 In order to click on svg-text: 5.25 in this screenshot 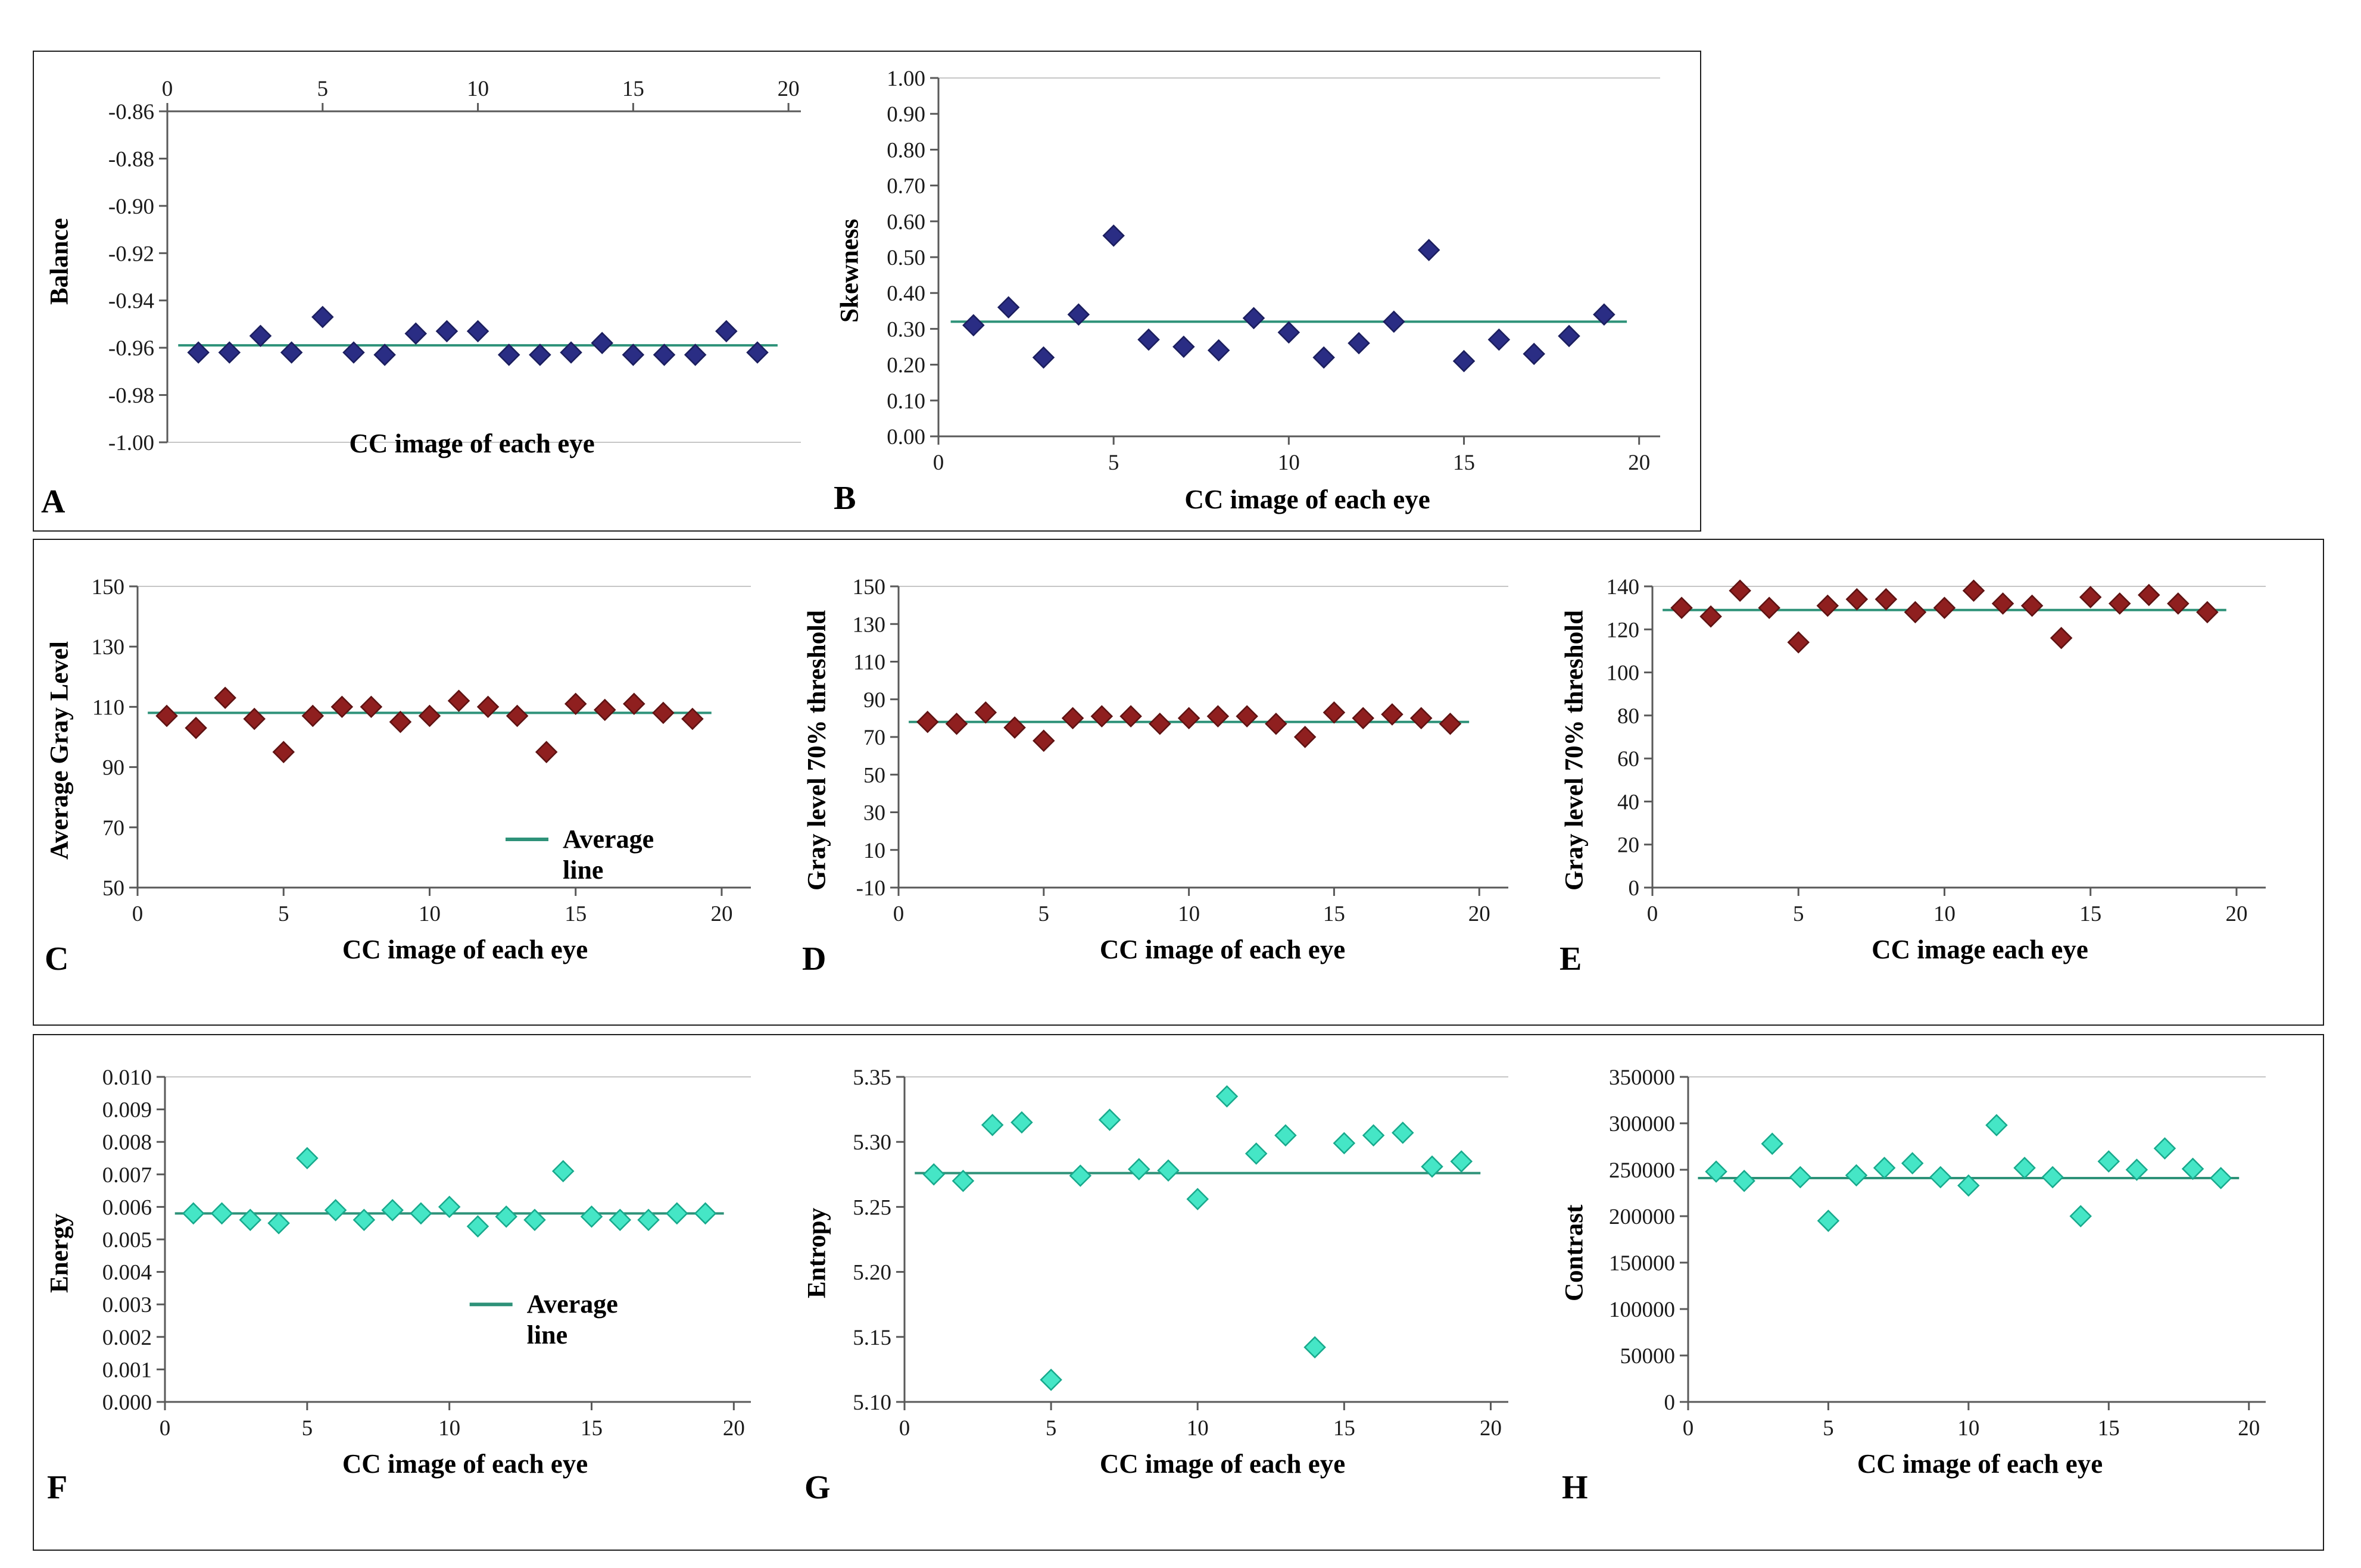, I will do `click(872, 1207)`.